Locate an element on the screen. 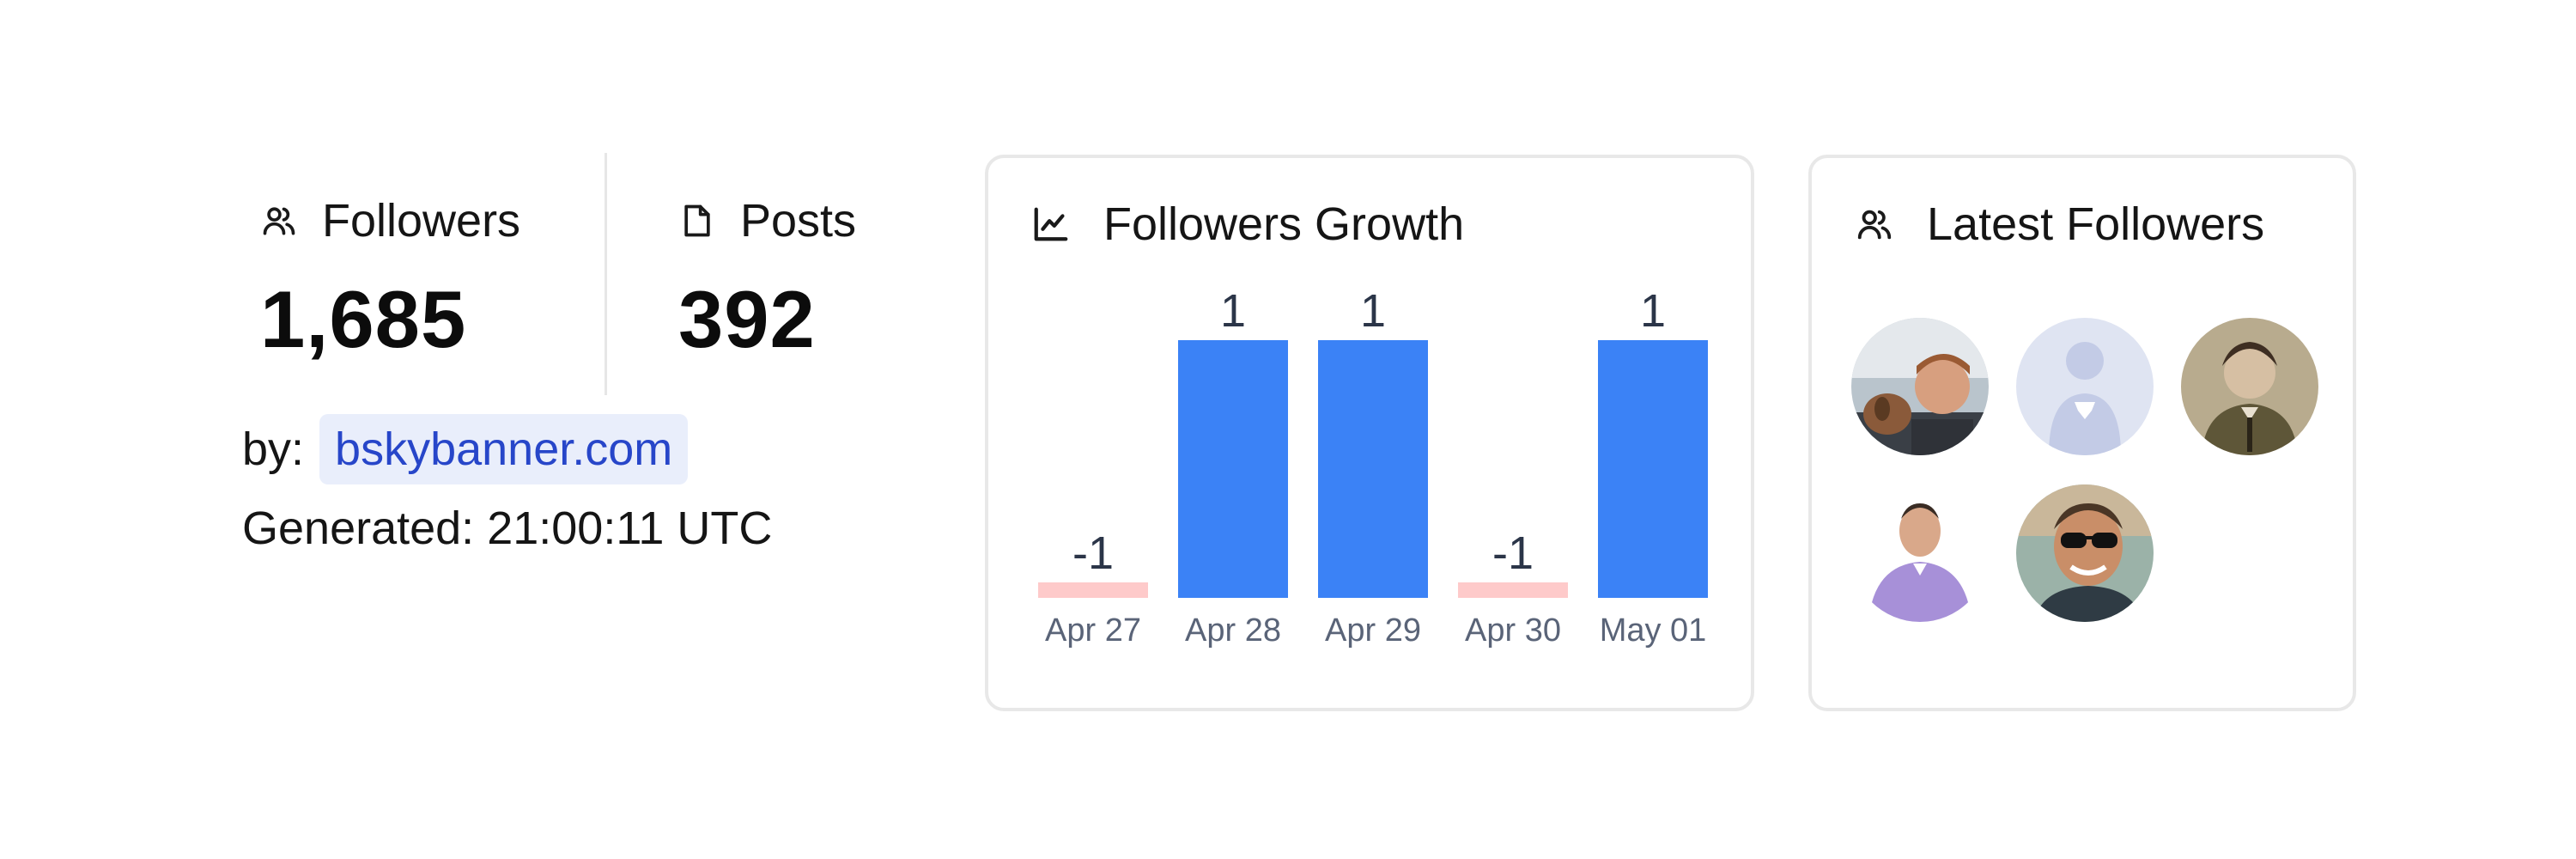 Image resolution: width=2576 pixels, height=859 pixels. x-tick-label: Apr 27 is located at coordinates (1093, 630).